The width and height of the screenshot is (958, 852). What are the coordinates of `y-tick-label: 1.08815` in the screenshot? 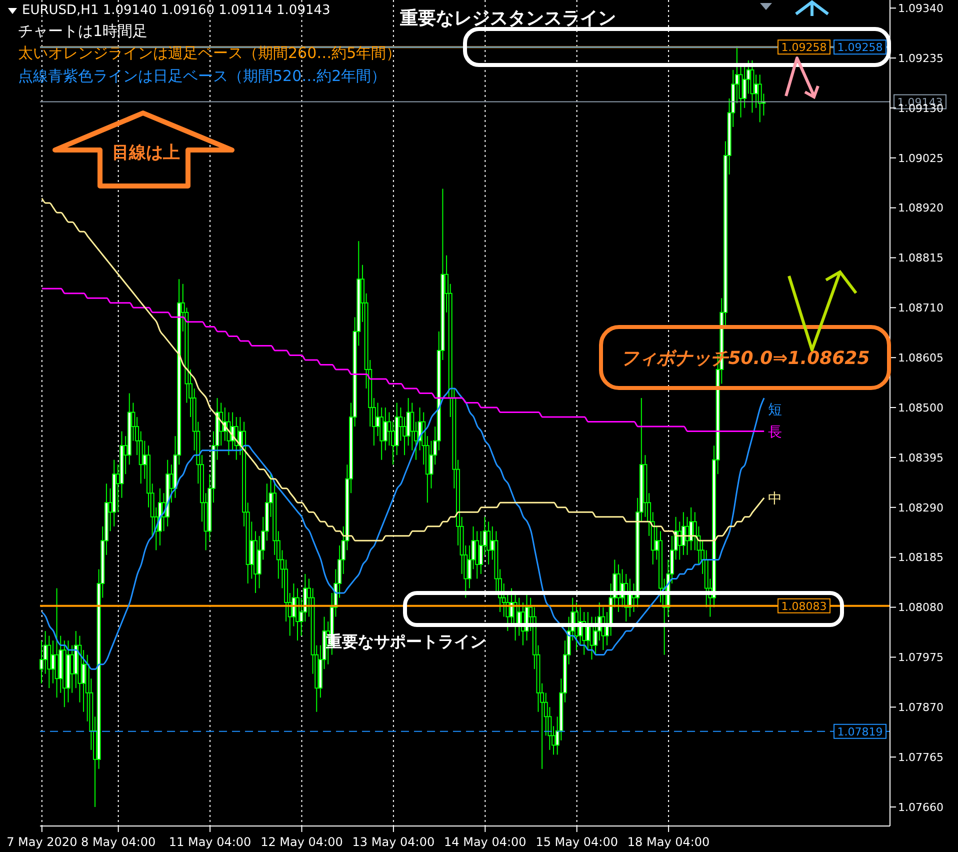 It's located at (921, 258).